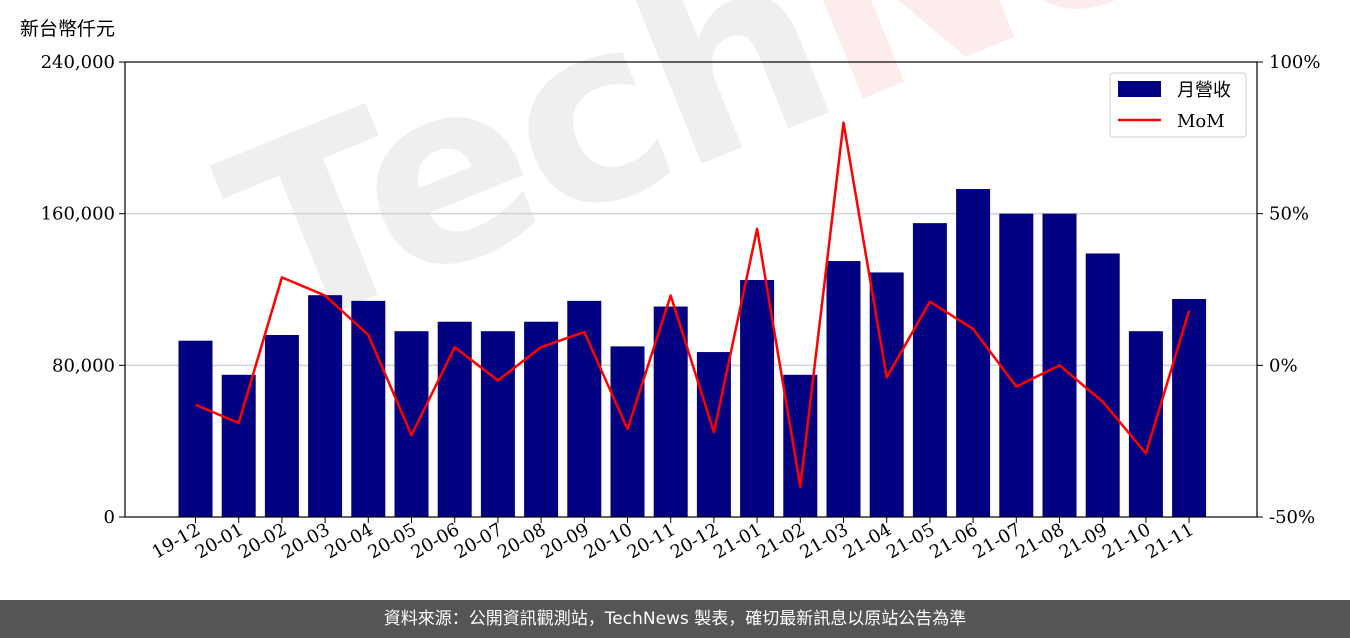  I want to click on right-tick-label: 100%, so click(1294, 62).